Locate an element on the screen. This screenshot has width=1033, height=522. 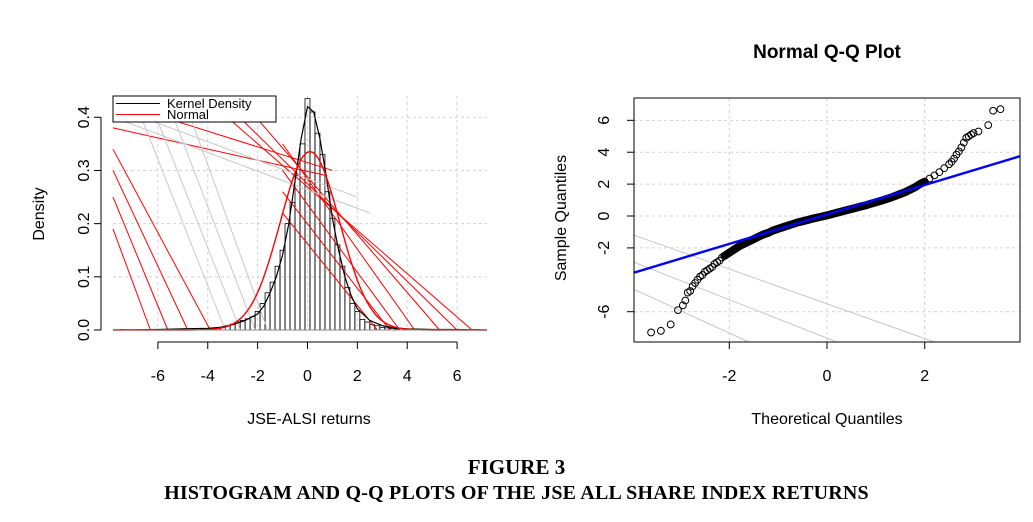
y-tick-label: 0.1 is located at coordinates (84, 277).